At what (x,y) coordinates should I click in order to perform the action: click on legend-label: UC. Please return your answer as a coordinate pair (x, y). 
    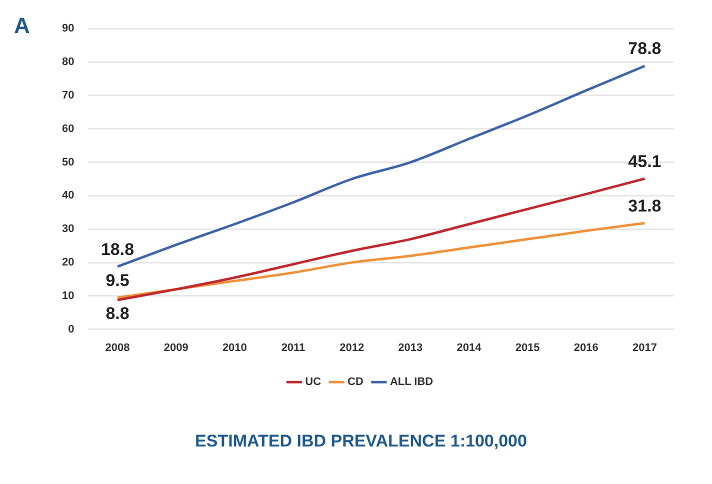
    Looking at the image, I should click on (313, 382).